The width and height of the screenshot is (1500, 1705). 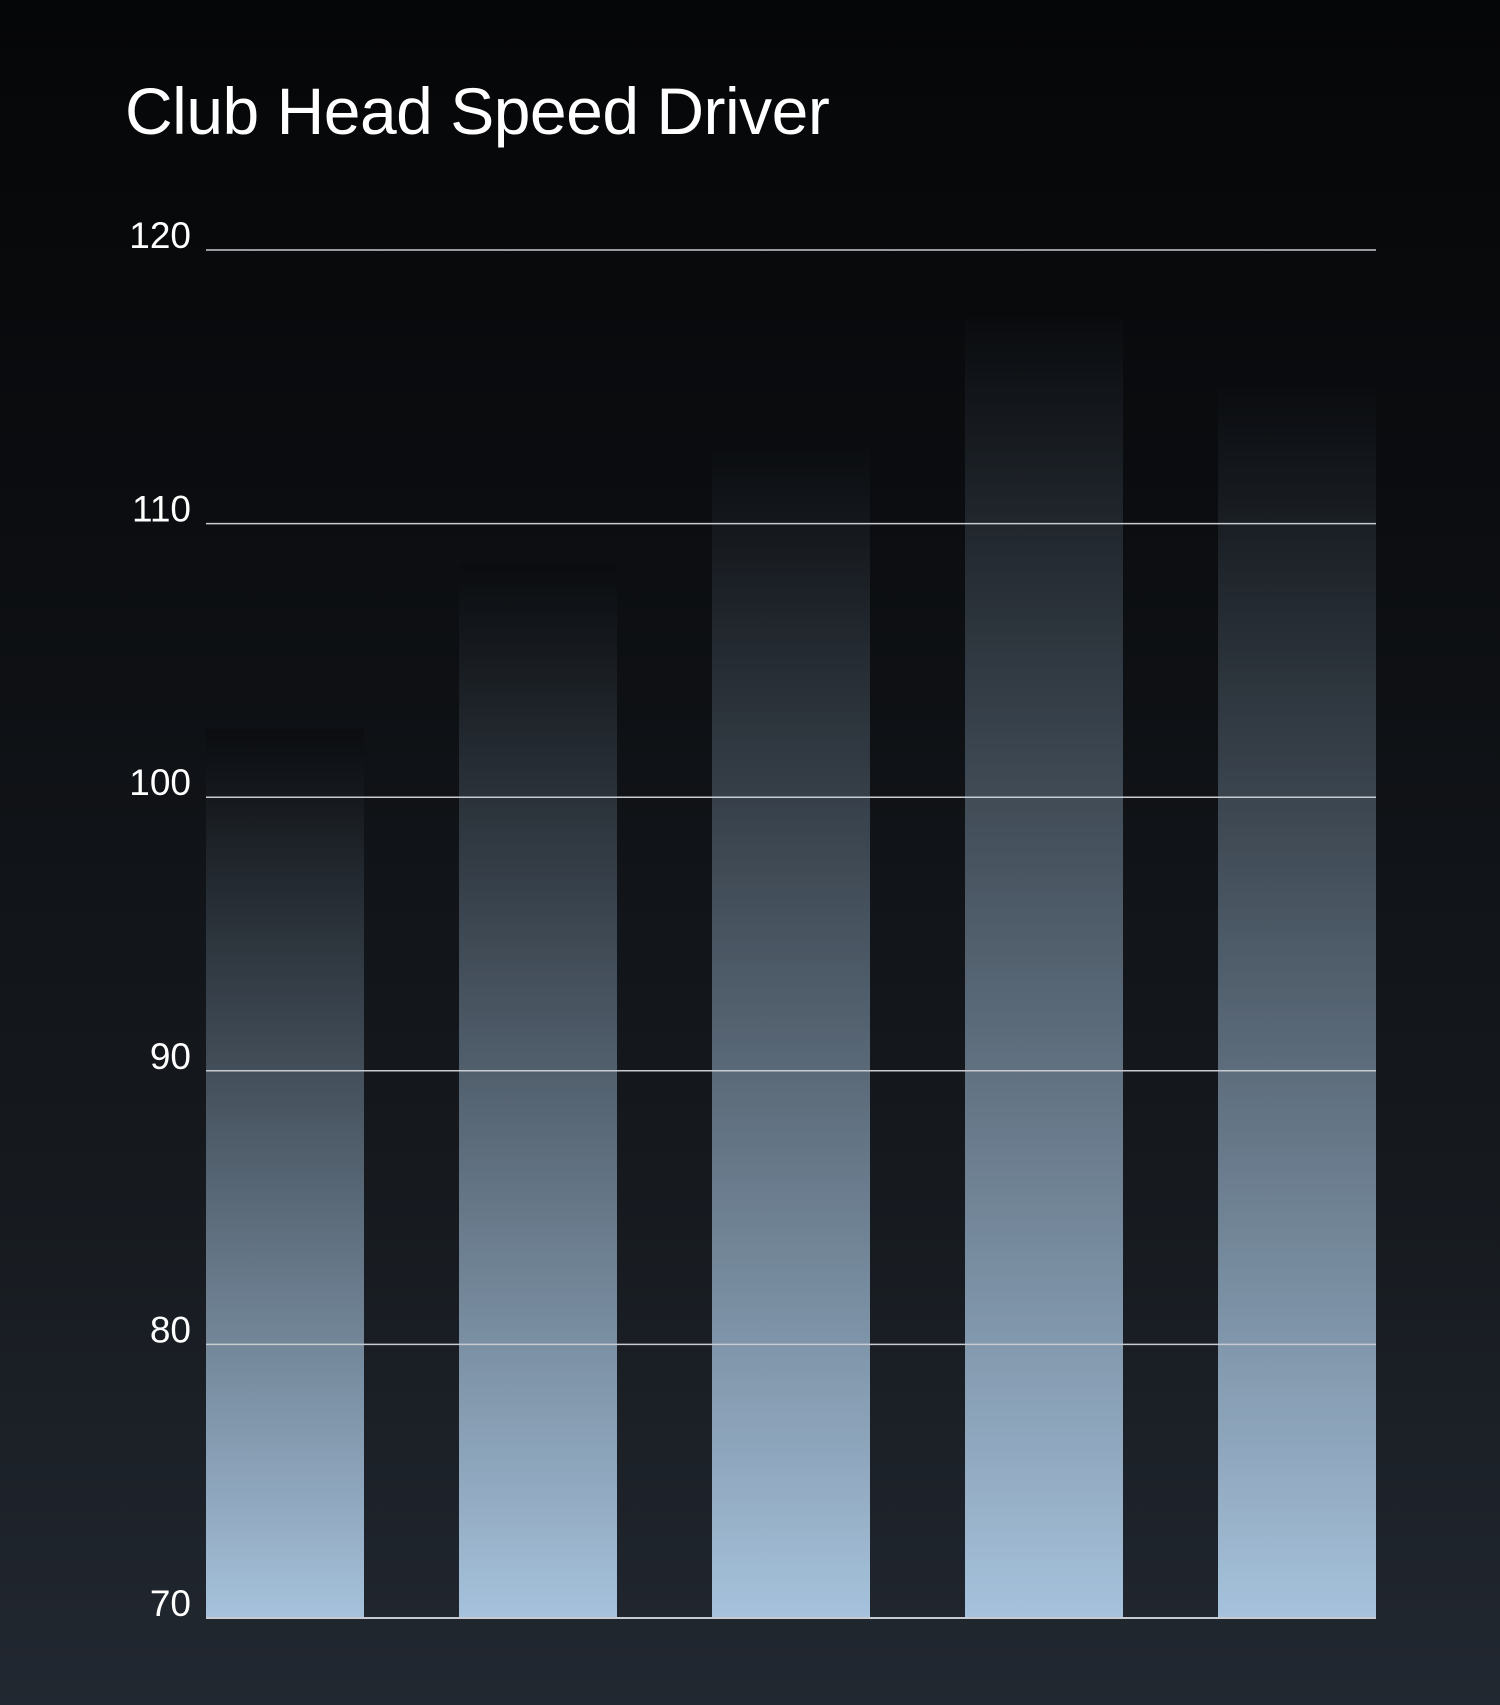 What do you see at coordinates (160, 919) in the screenshot?
I see `ytick-labels: 120 110 100 90 80 70` at bounding box center [160, 919].